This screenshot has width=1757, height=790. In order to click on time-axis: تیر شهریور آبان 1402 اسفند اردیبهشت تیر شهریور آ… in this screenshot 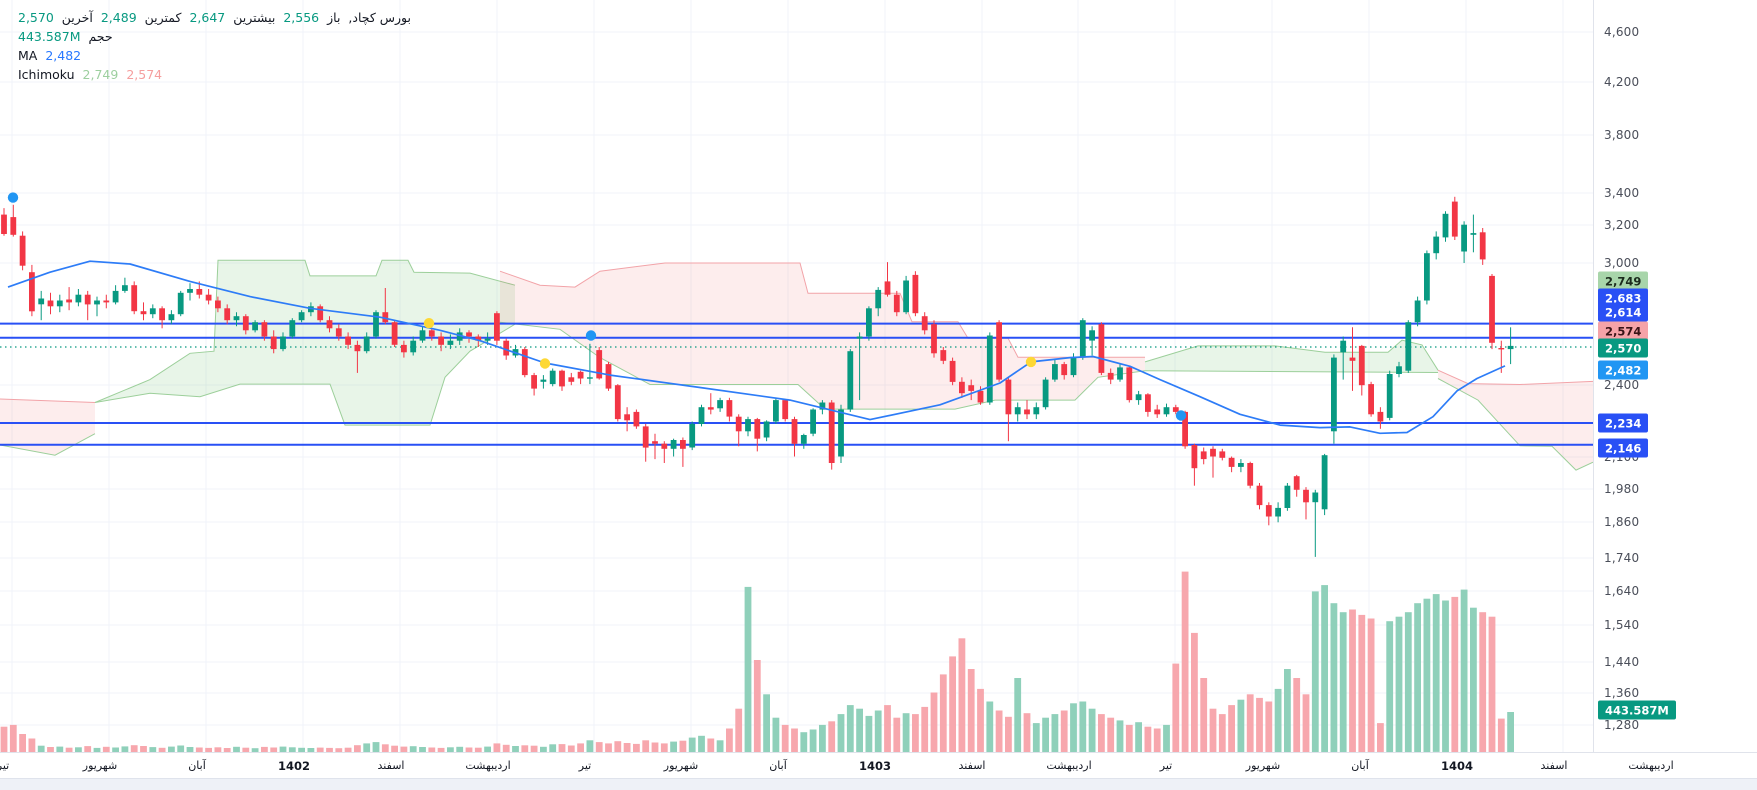, I will do `click(878, 765)`.